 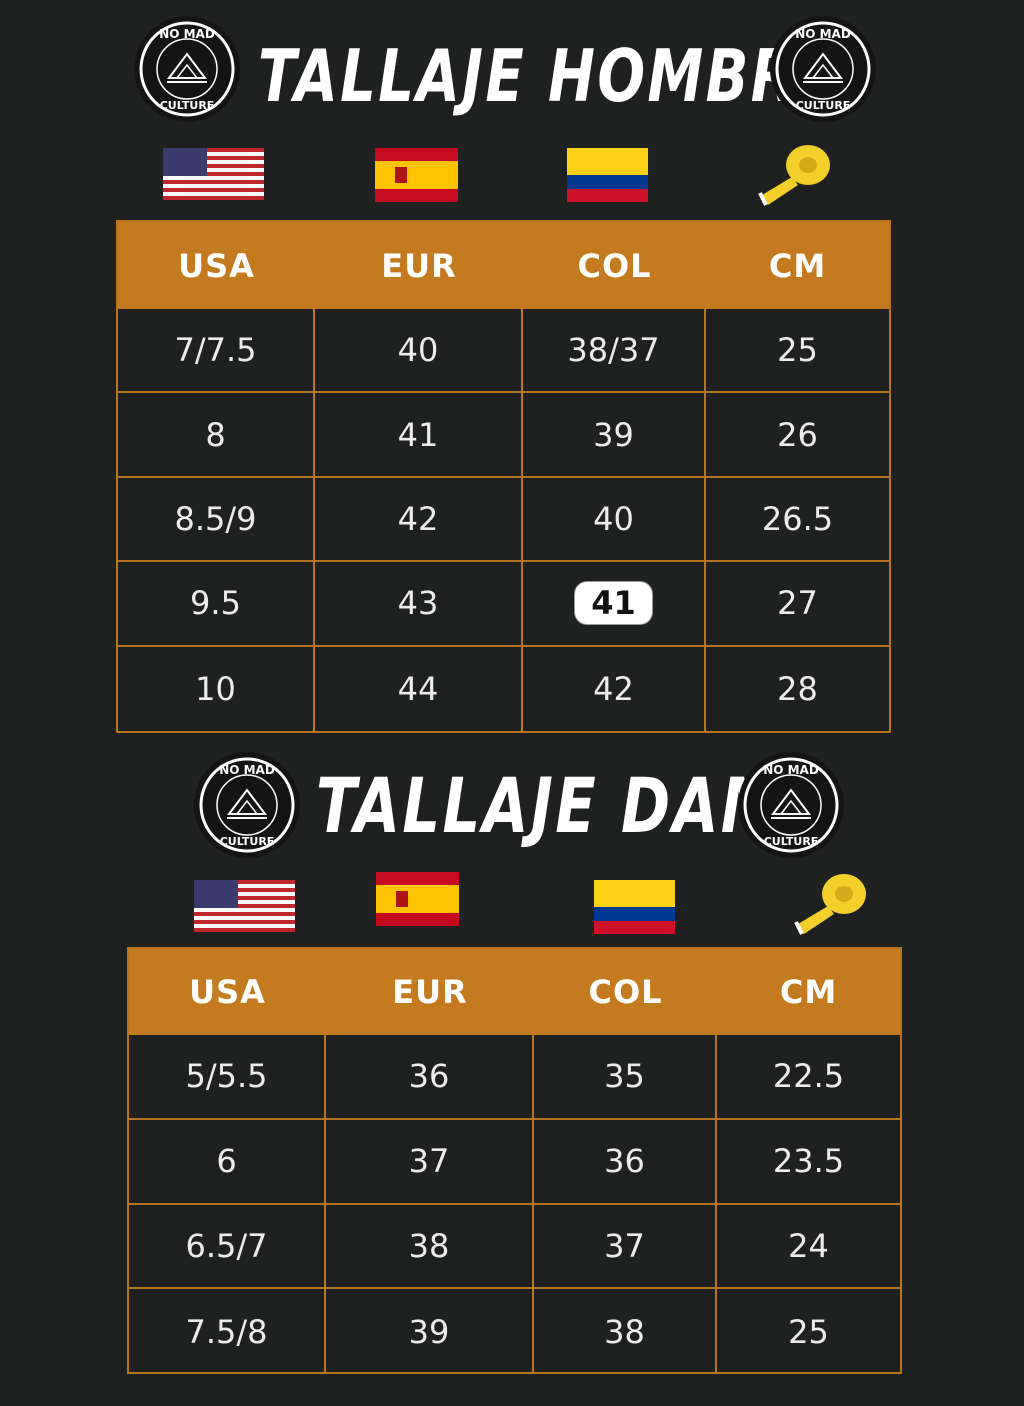 What do you see at coordinates (625, 1077) in the screenshot?
I see `table-cell: 35` at bounding box center [625, 1077].